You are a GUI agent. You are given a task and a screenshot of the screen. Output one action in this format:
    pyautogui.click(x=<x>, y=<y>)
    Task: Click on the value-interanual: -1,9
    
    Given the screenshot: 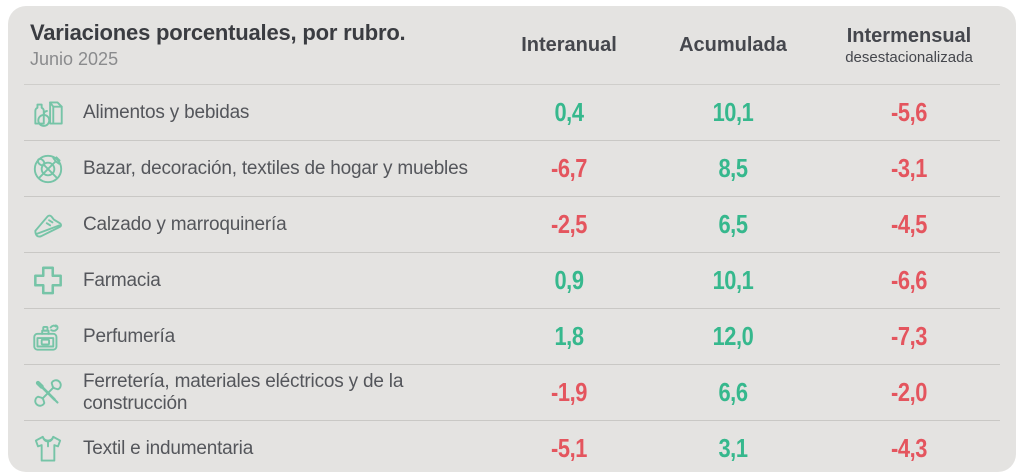 What is the action you would take?
    pyautogui.click(x=569, y=392)
    